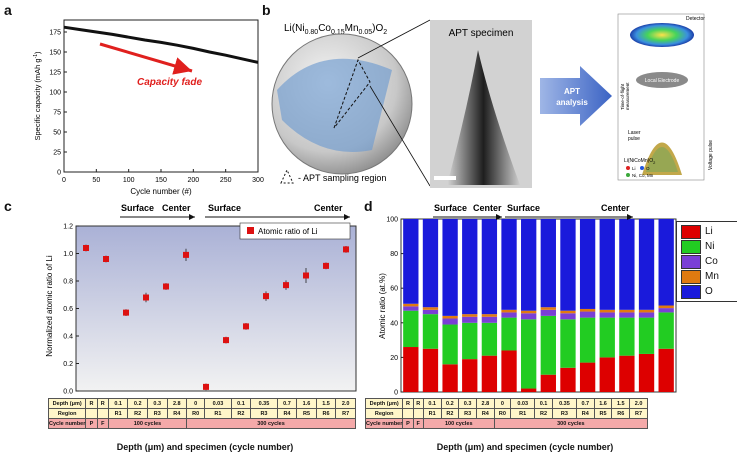  I want to click on legend-label-c: Atomic ratio of Li, so click(288, 231).